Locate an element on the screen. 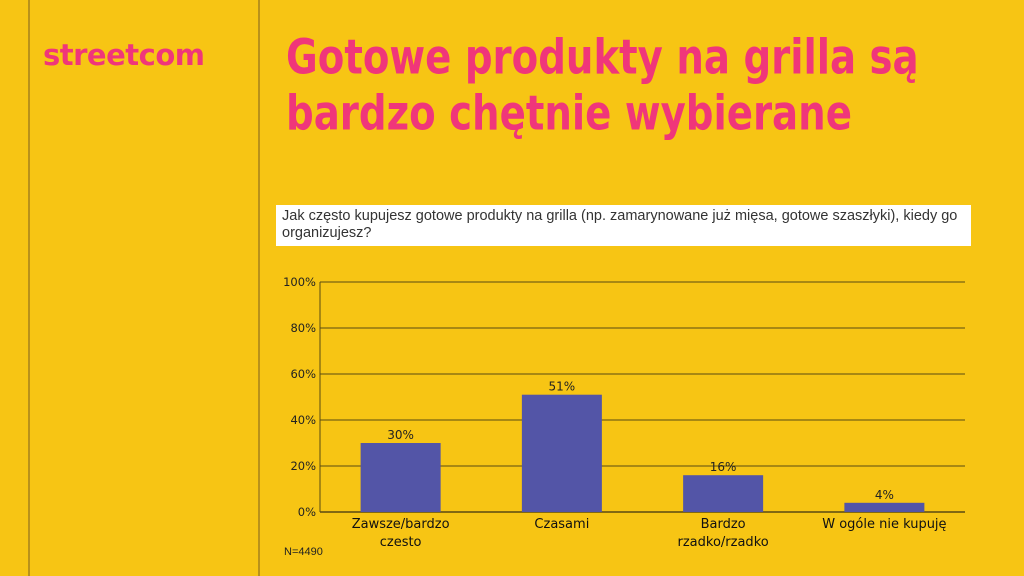 The image size is (1024, 576). y-tick-label: 20% is located at coordinates (303, 466).